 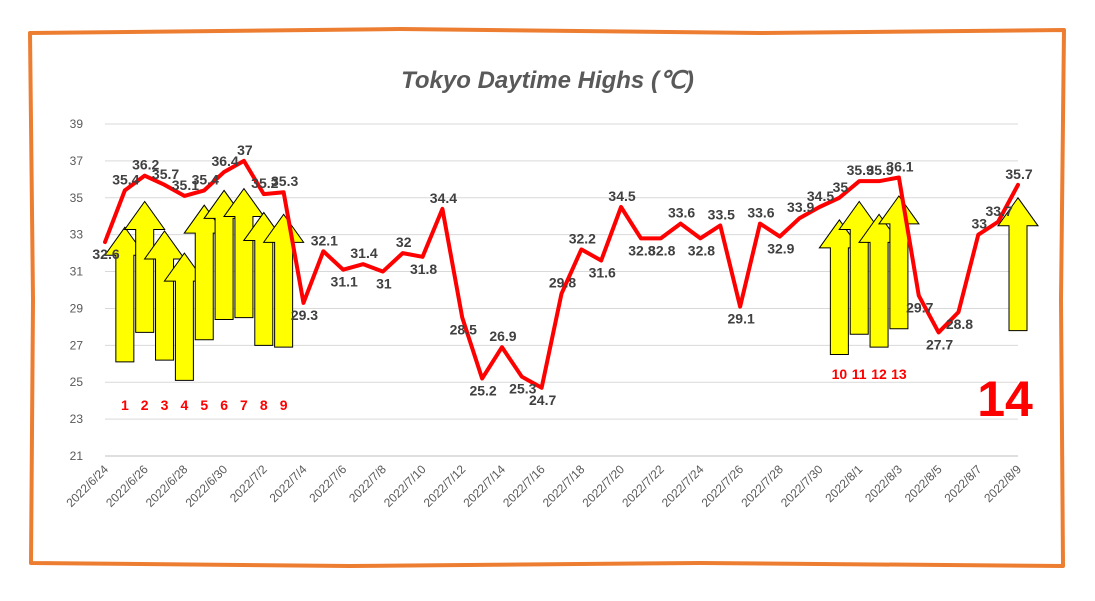 What do you see at coordinates (248, 483) in the screenshot?
I see `x-tick-label: 2022/7/2` at bounding box center [248, 483].